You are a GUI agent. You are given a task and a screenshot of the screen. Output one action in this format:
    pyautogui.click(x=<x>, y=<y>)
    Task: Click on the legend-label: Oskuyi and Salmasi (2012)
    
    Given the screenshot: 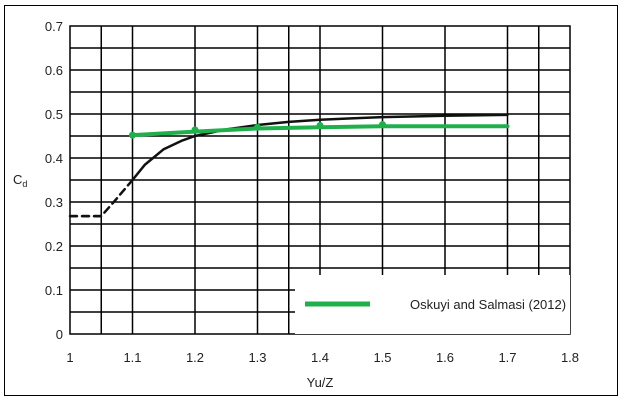 What is the action you would take?
    pyautogui.click(x=488, y=304)
    